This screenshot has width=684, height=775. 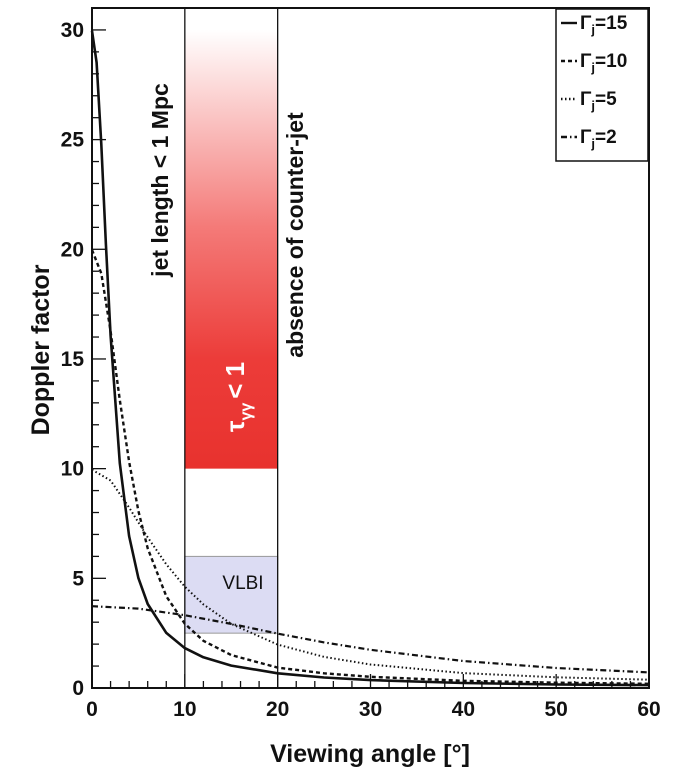 What do you see at coordinates (78, 578) in the screenshot?
I see `y-tick-label: 5` at bounding box center [78, 578].